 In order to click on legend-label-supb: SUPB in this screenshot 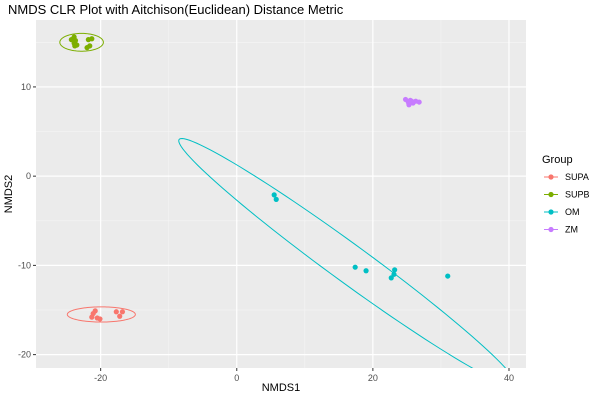, I will do `click(577, 195)`.